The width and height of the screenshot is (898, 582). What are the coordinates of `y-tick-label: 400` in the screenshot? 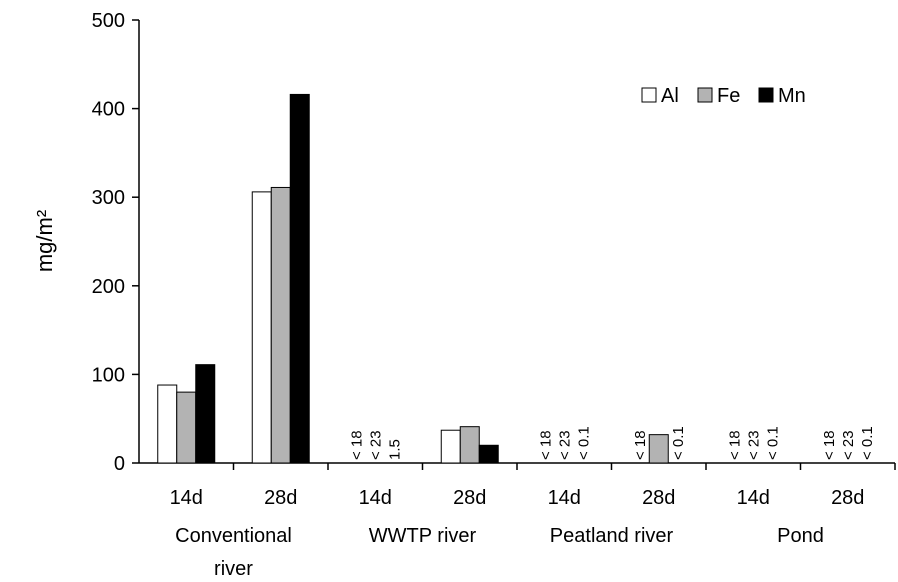 It's located at (108, 110).